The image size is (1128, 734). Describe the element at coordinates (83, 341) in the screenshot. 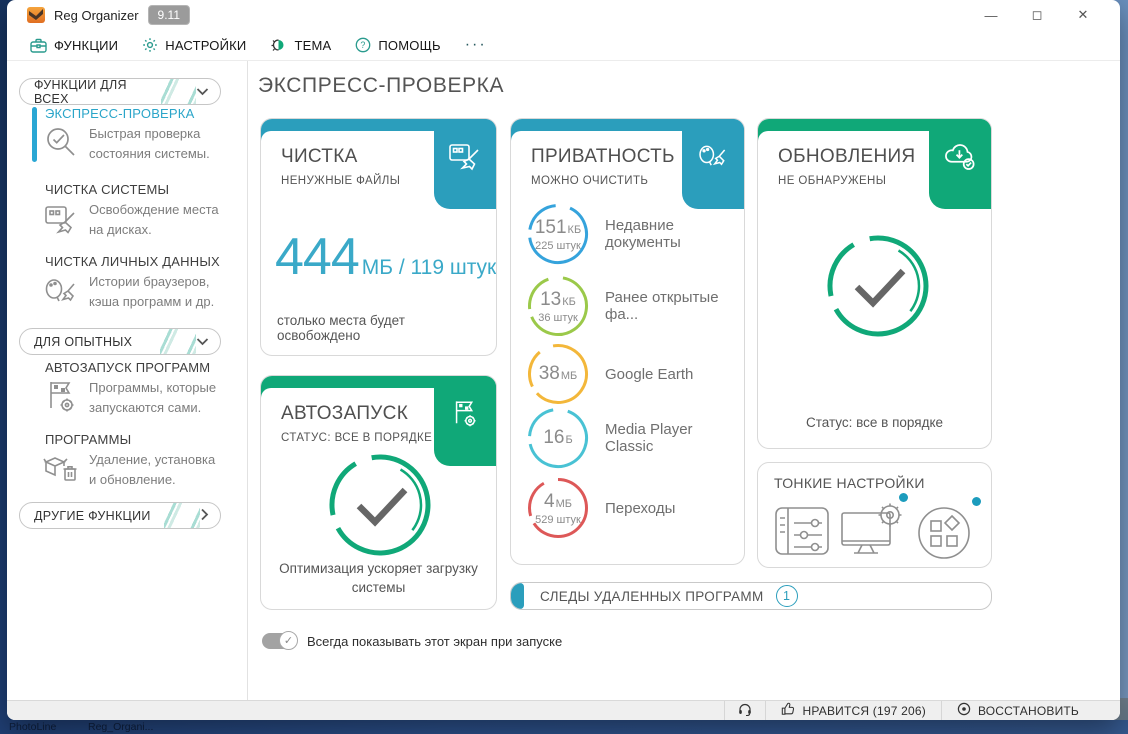

I see `group-label: ДЛЯ ОПЫТНЫХ` at that location.